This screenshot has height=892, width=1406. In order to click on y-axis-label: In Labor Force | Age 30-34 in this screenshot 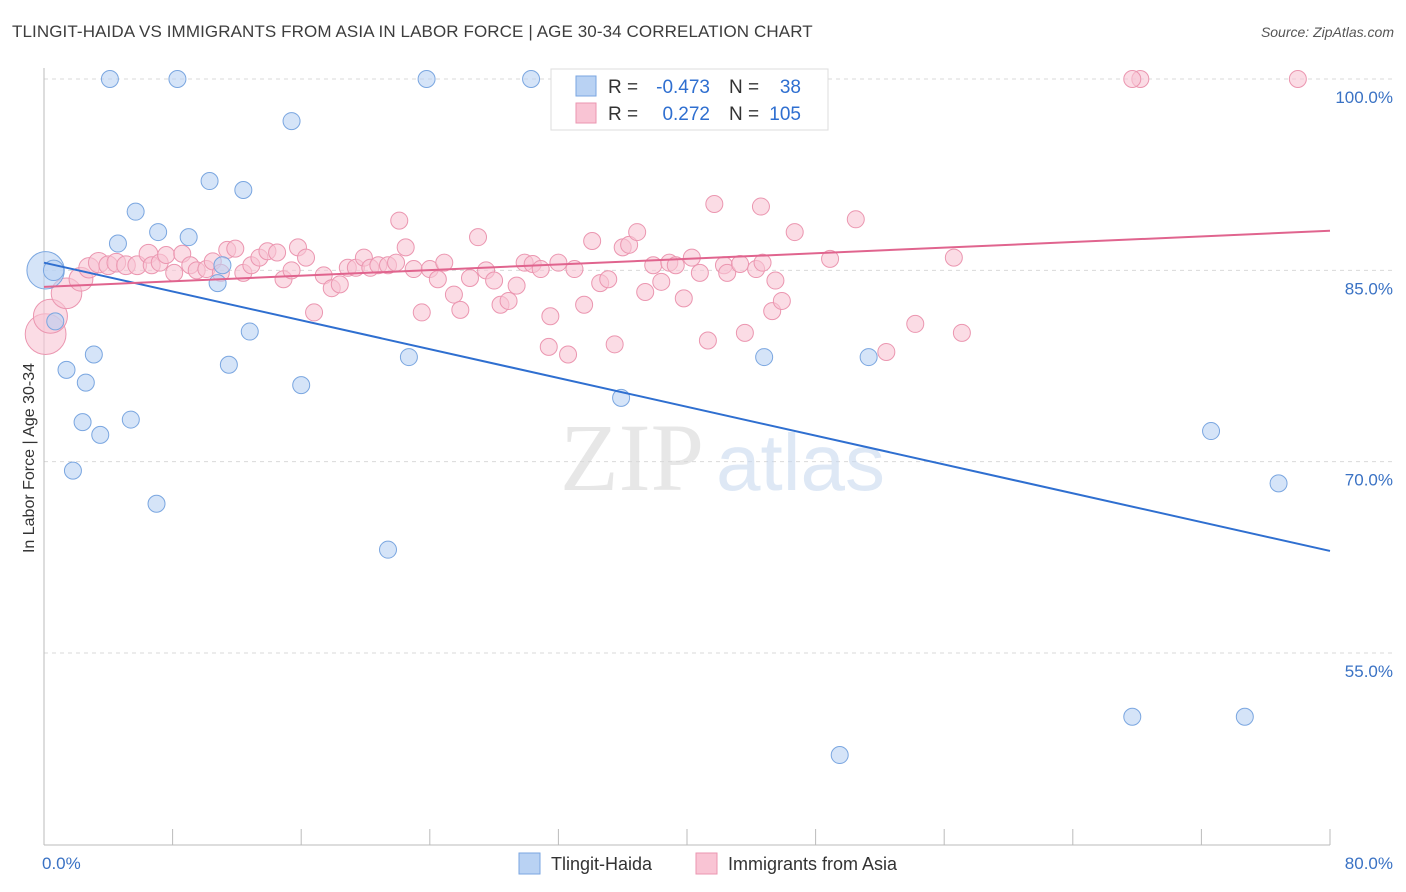, I will do `click(29, 458)`.